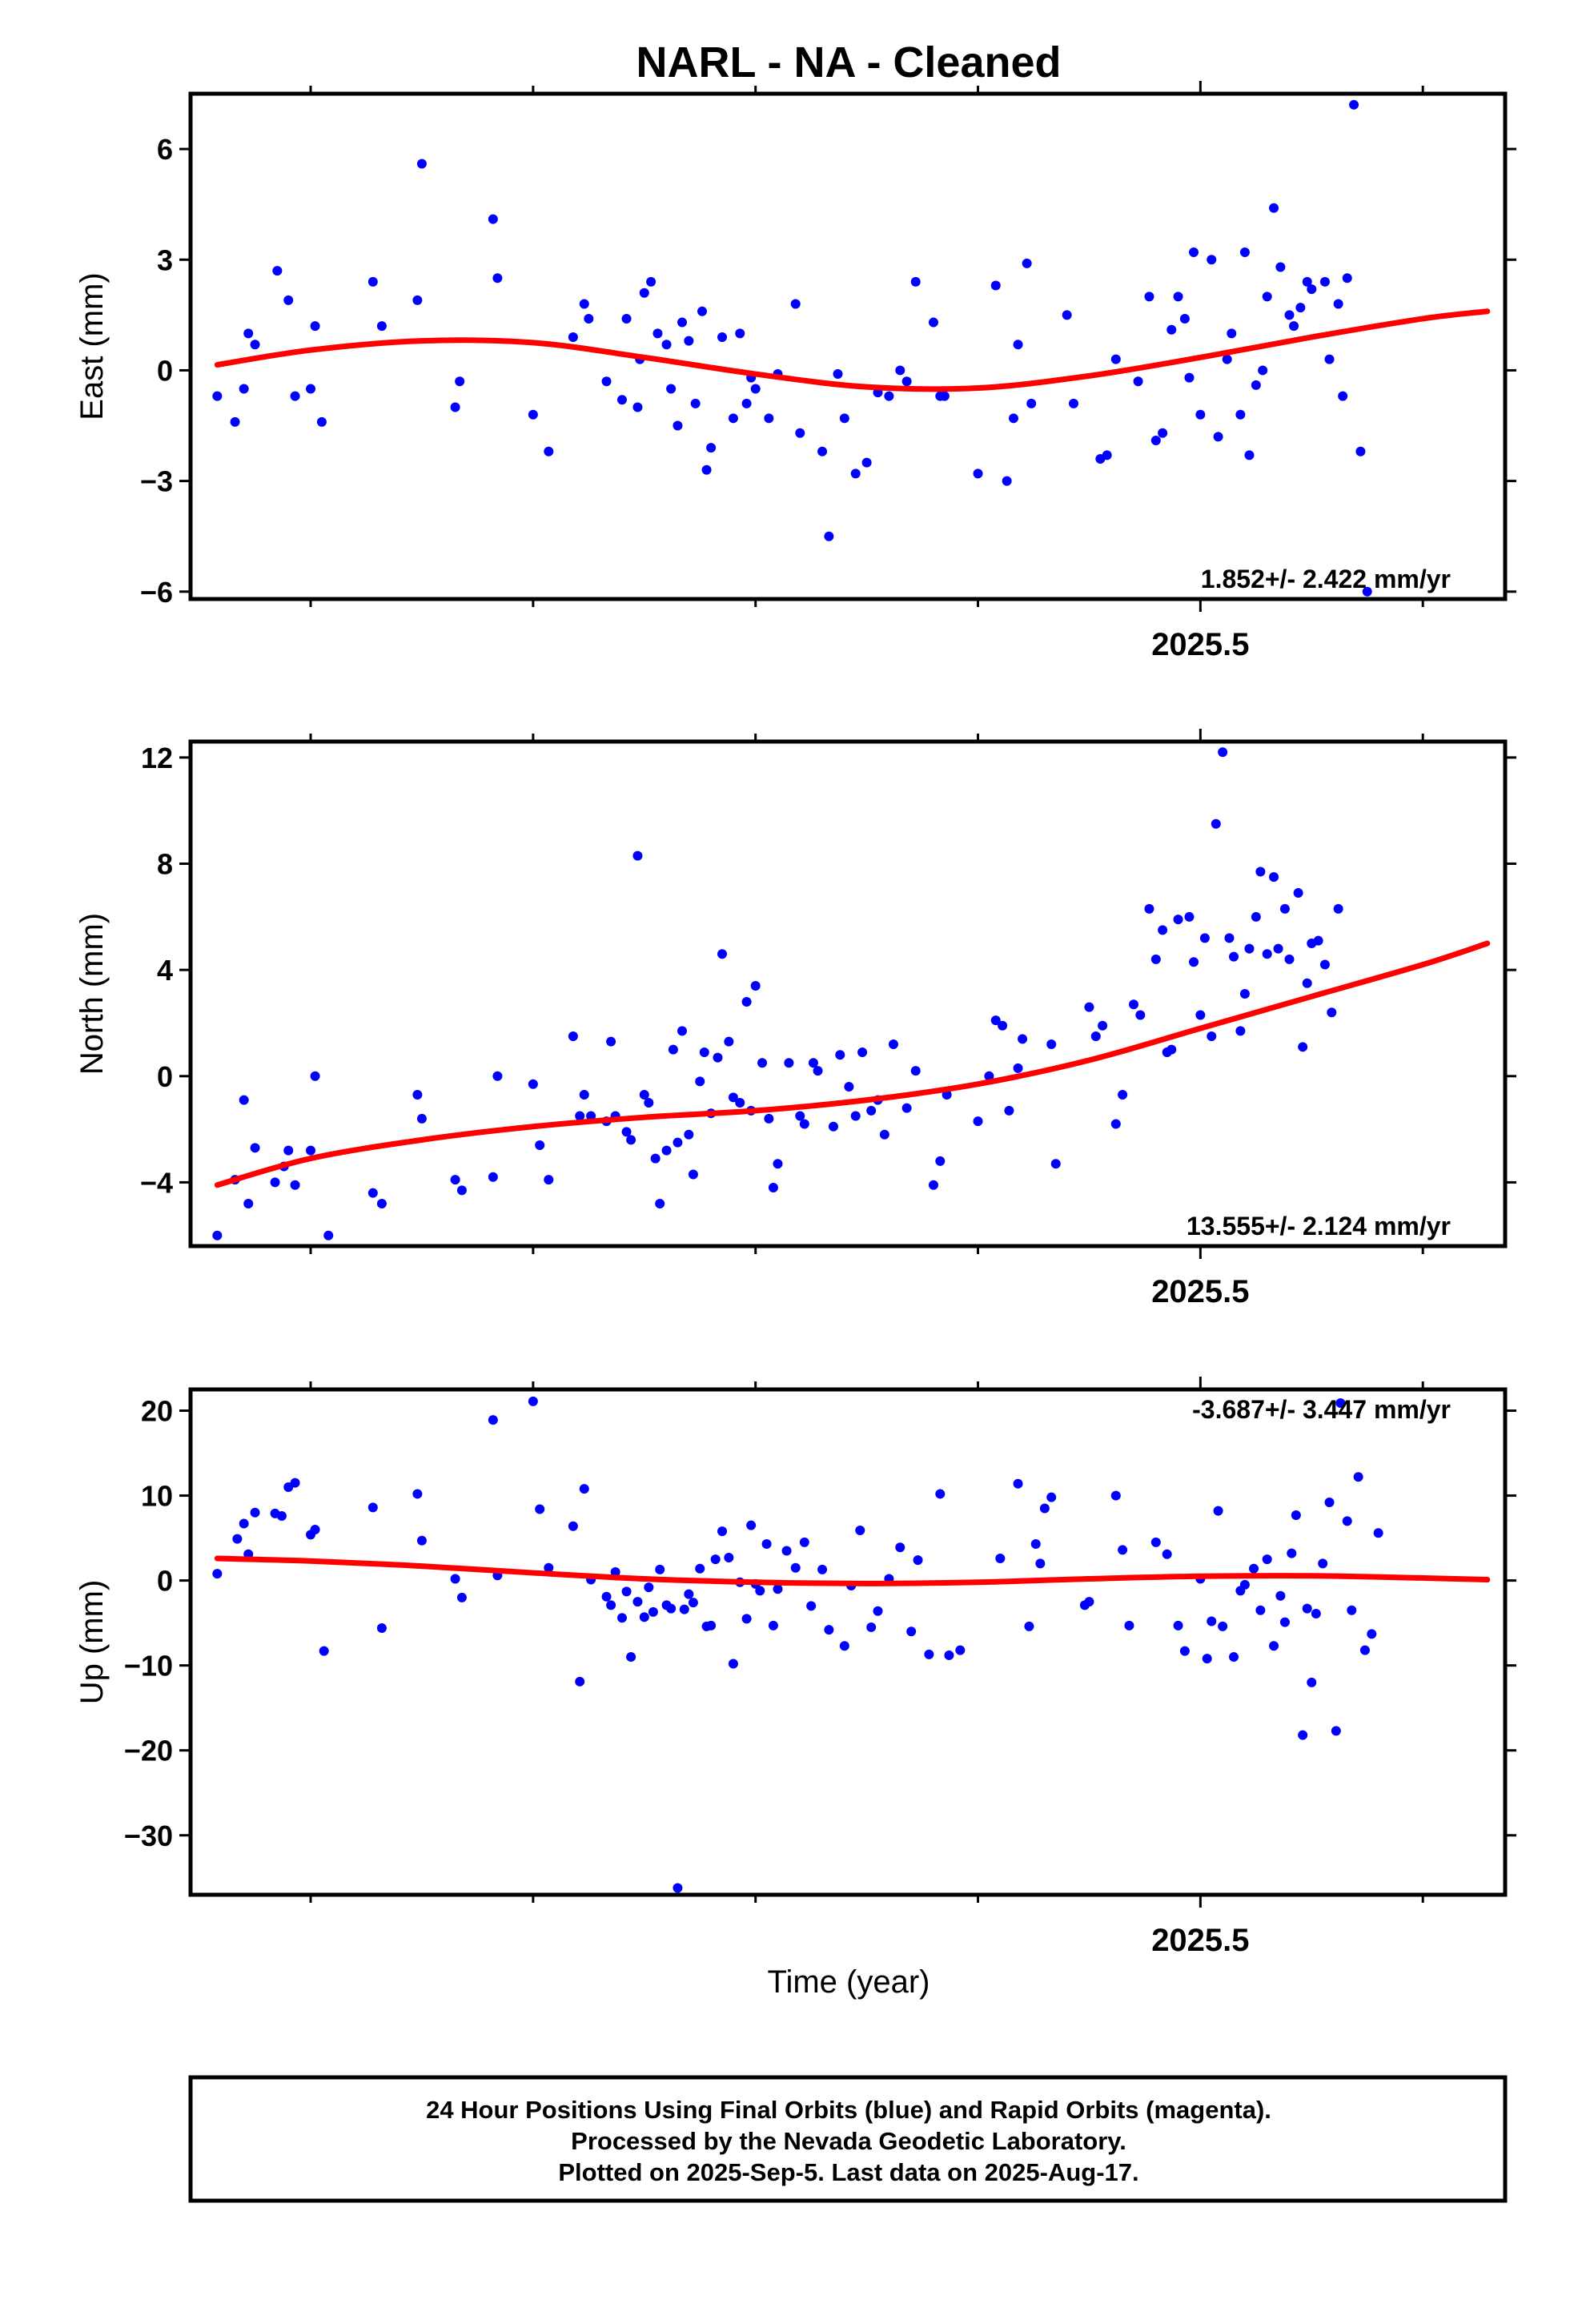  What do you see at coordinates (148, 1666) in the screenshot?
I see `up-ytick-label: −10` at bounding box center [148, 1666].